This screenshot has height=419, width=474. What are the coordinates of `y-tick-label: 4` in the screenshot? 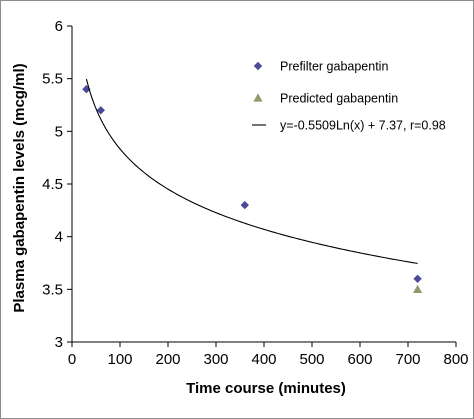 It's located at (59, 237).